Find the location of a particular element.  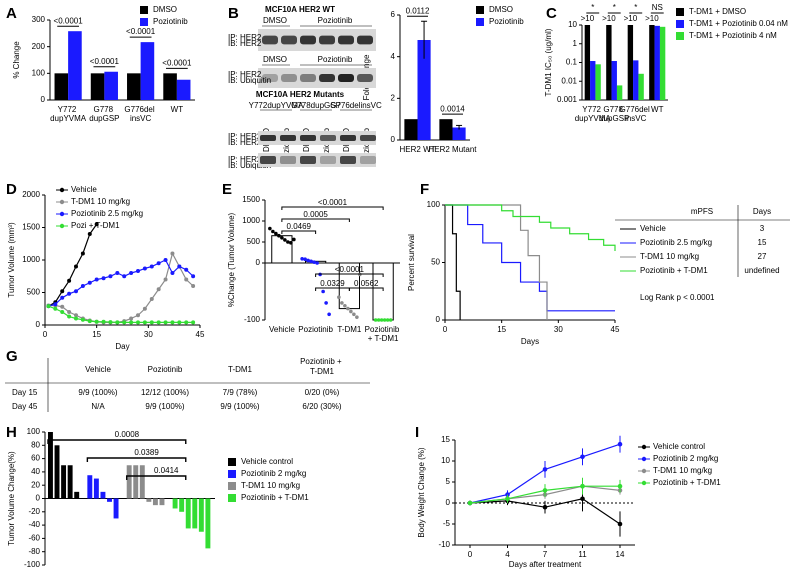

text-line: Poziotinib is located at coordinates (383, 329).